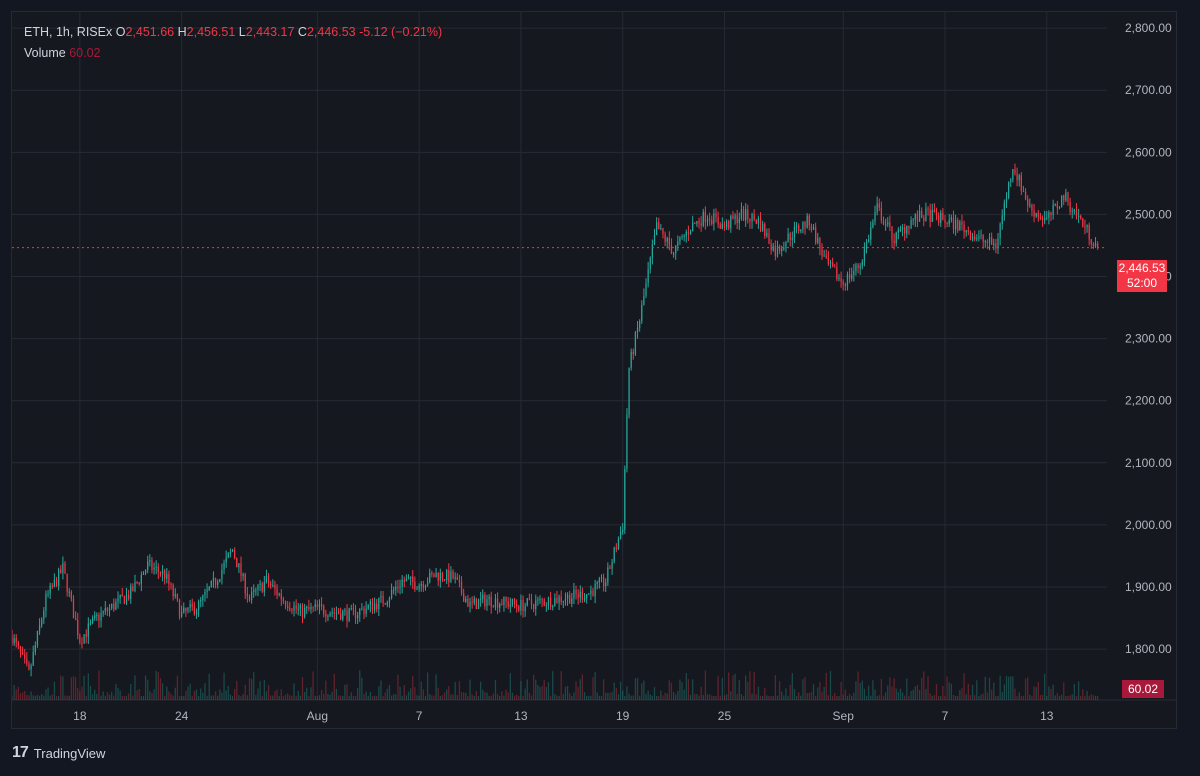 The height and width of the screenshot is (776, 1200). I want to click on symbol-label: ETH, 1h, RISEx, so click(68, 32).